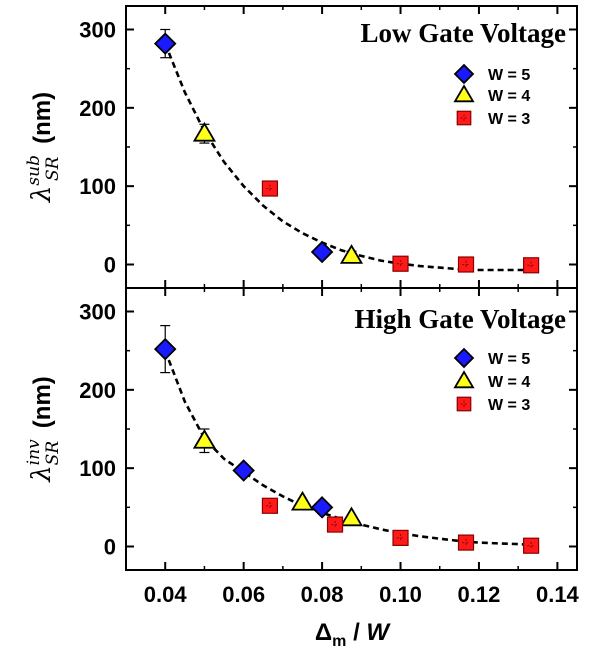 Image resolution: width=590 pixels, height=648 pixels. Describe the element at coordinates (322, 594) in the screenshot. I see `x-tick-label: 0.08` at that location.